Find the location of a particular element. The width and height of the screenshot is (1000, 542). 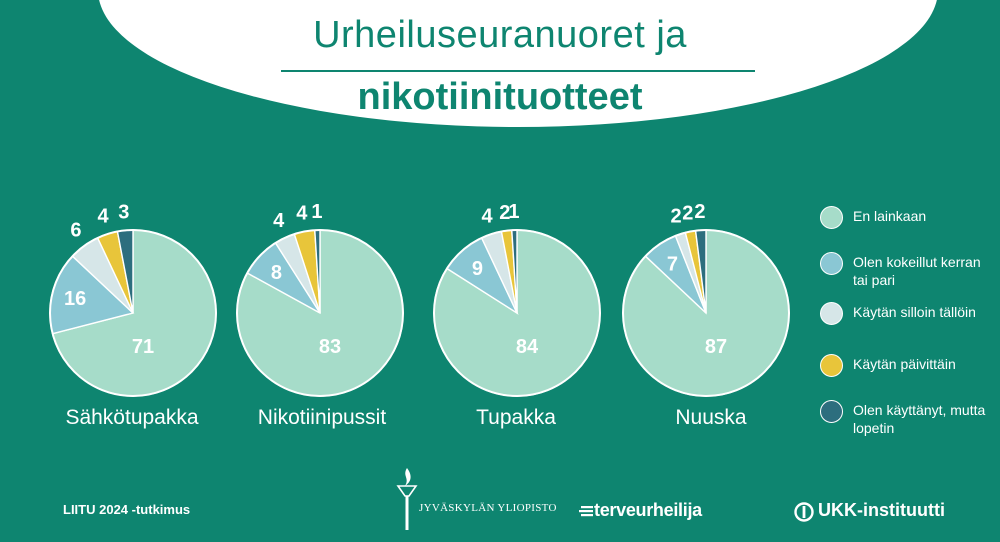

data-label-en-lainkaan: 87 is located at coordinates (716, 347).